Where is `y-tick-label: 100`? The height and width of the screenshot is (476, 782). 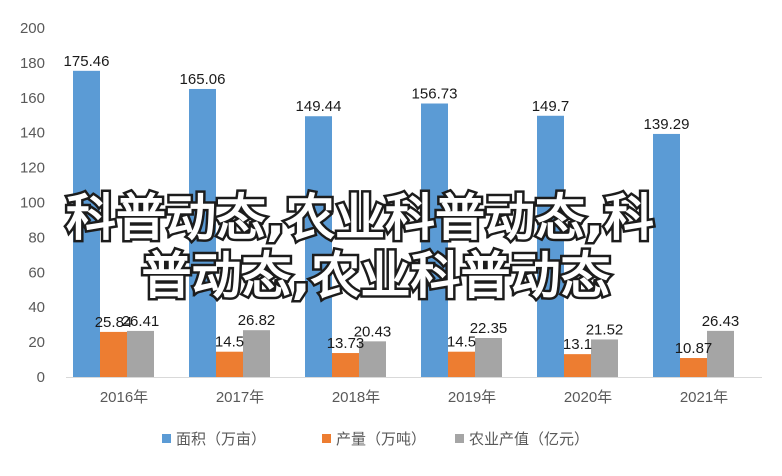 y-tick-label: 100 is located at coordinates (32, 203).